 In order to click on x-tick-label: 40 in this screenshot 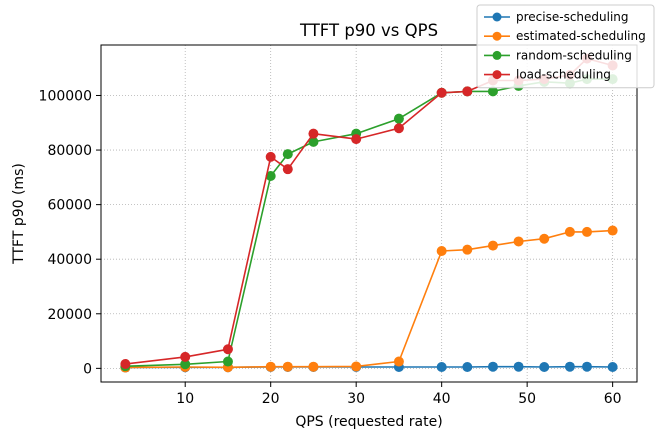, I will do `click(442, 399)`.